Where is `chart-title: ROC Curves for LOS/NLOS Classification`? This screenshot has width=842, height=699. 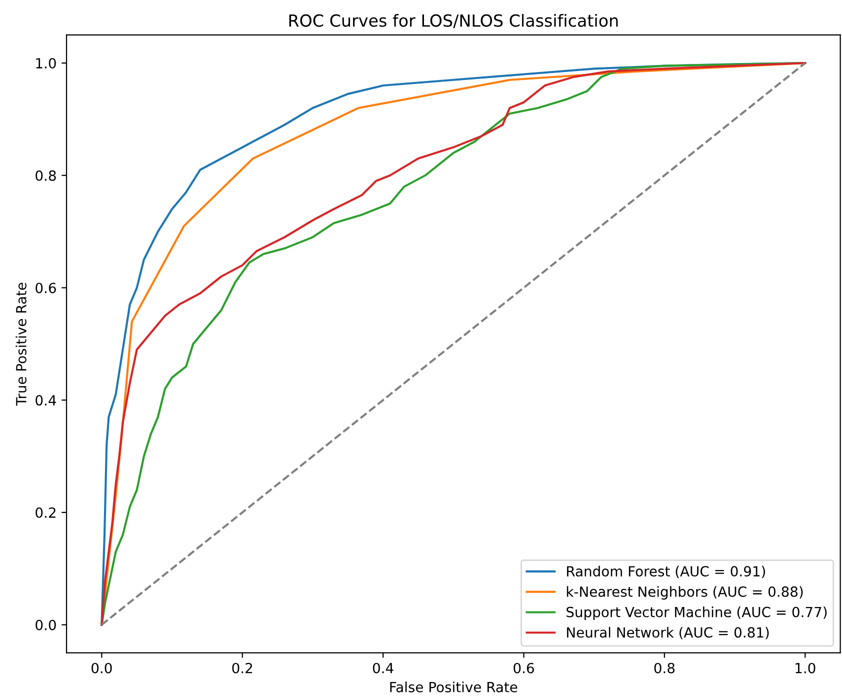
chart-title: ROC Curves for LOS/NLOS Classification is located at coordinates (453, 21).